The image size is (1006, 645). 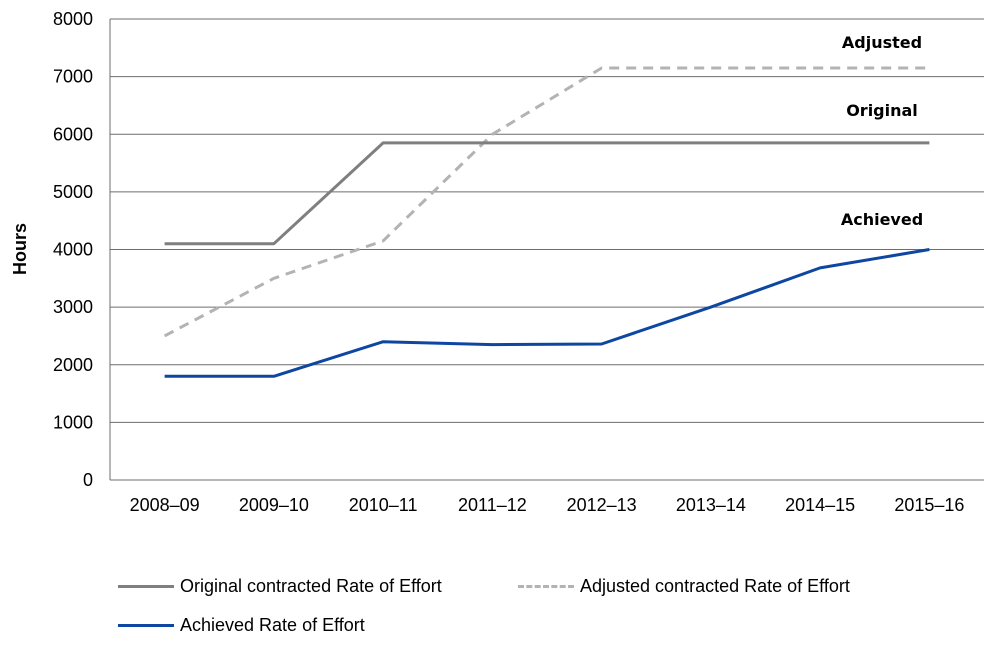 I want to click on y-tick-label: 5000, so click(x=73, y=192).